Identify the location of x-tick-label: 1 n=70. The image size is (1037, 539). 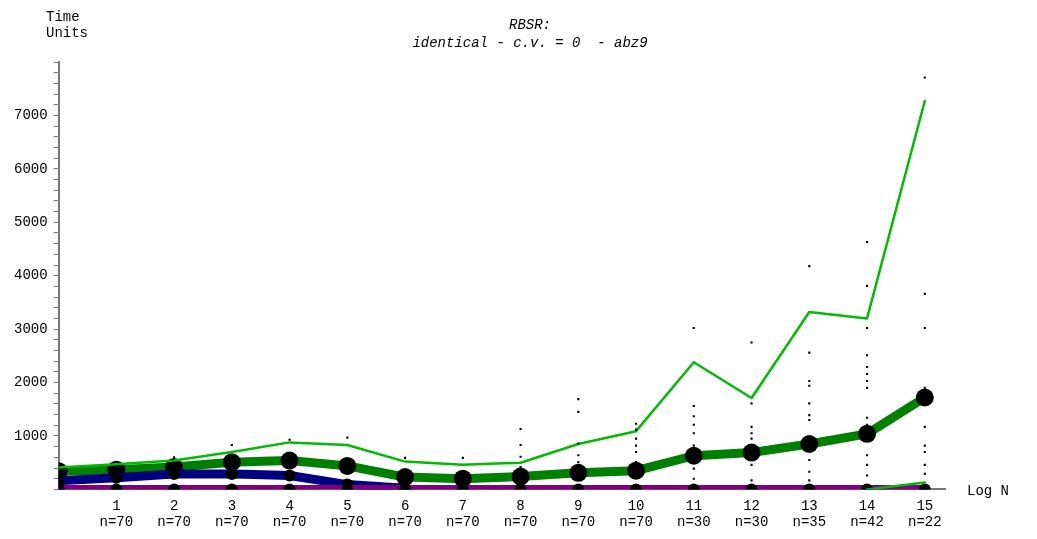
(116, 514).